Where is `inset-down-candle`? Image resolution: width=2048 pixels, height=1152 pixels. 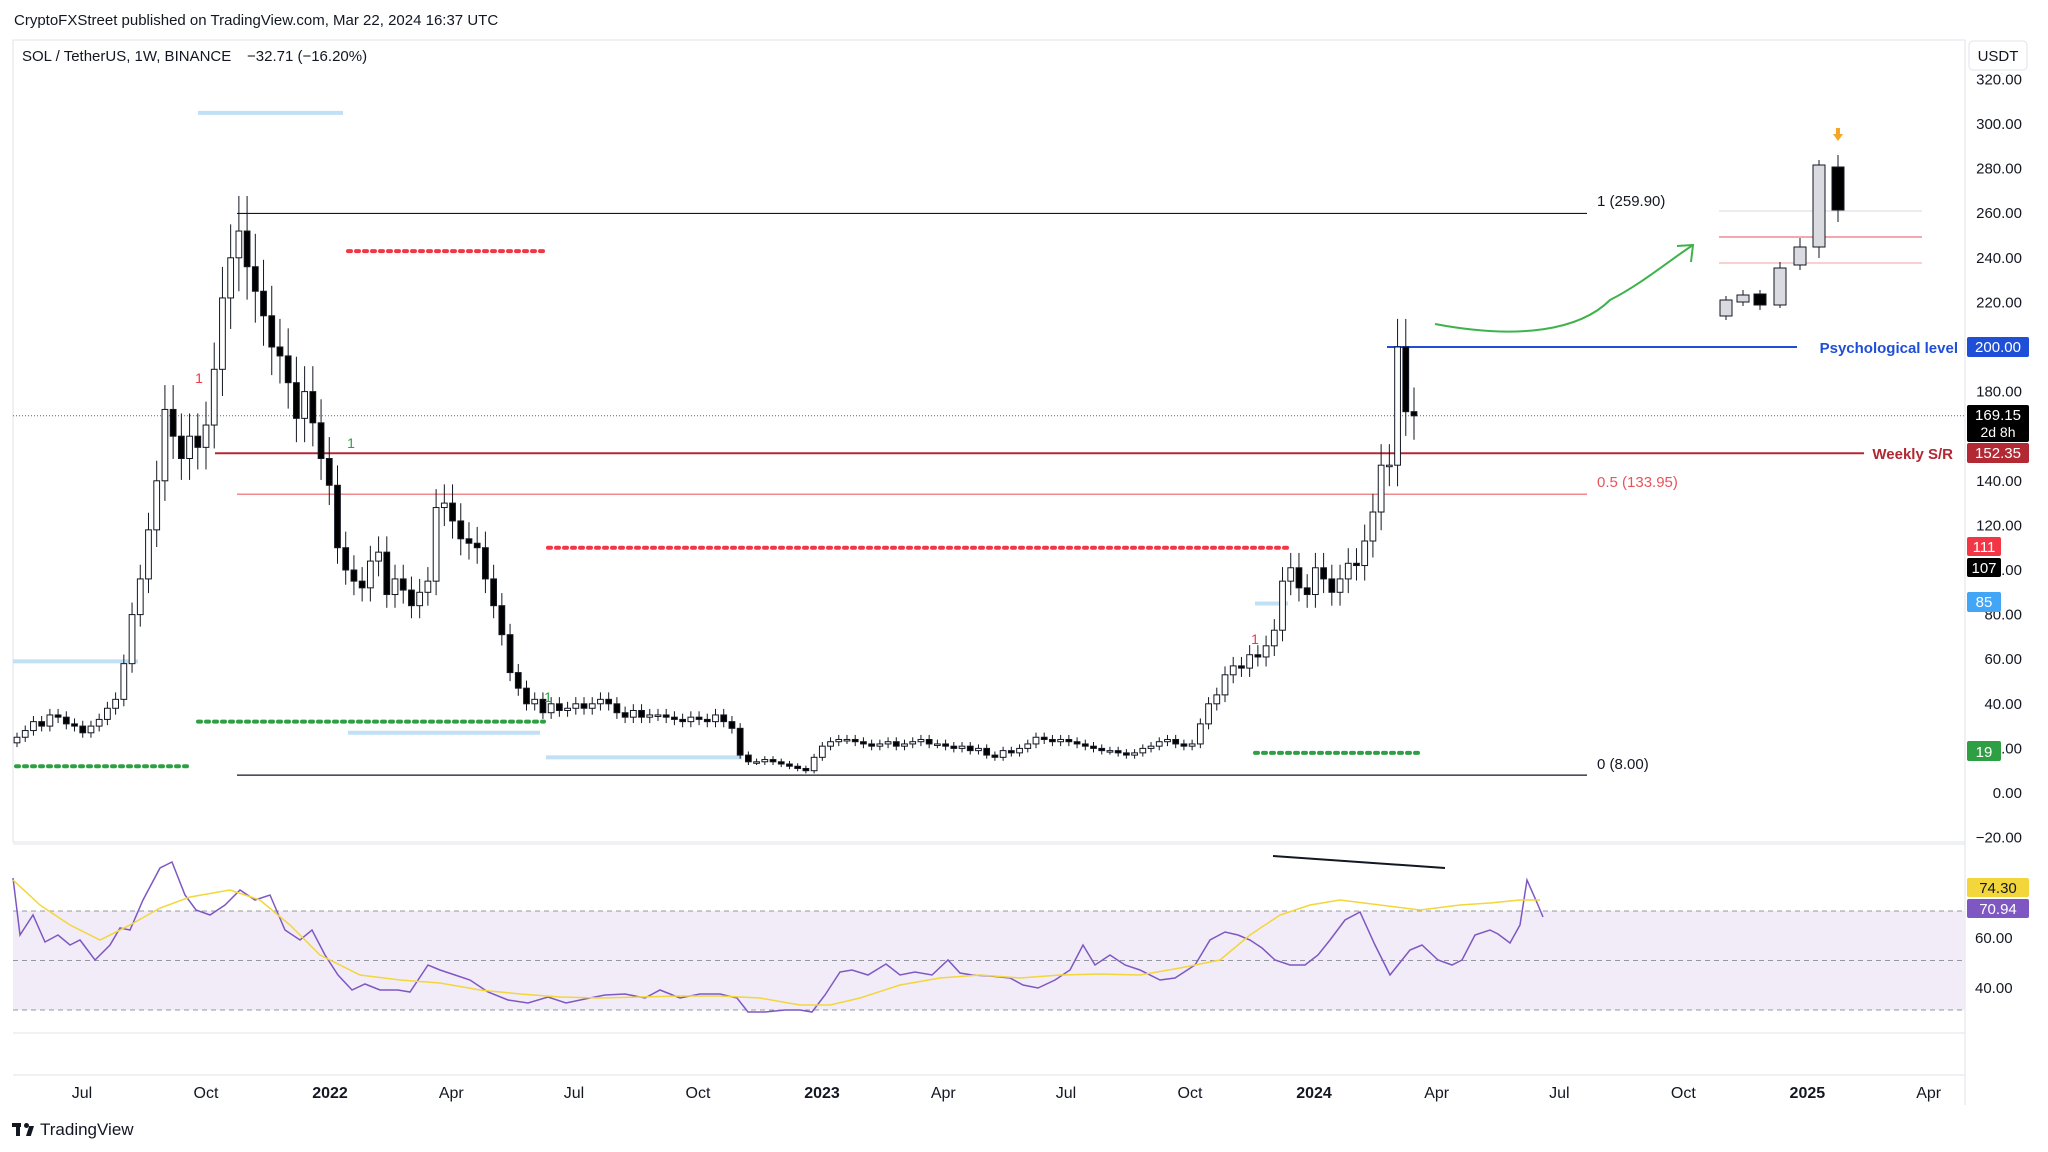
inset-down-candle is located at coordinates (1760, 299).